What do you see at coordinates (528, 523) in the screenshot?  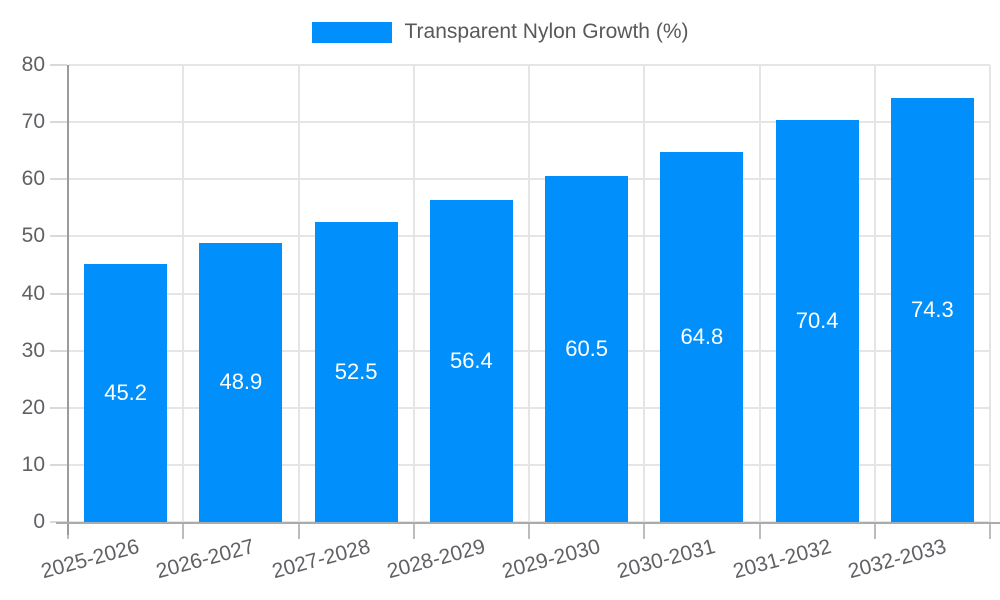 I see `x-axis-line` at bounding box center [528, 523].